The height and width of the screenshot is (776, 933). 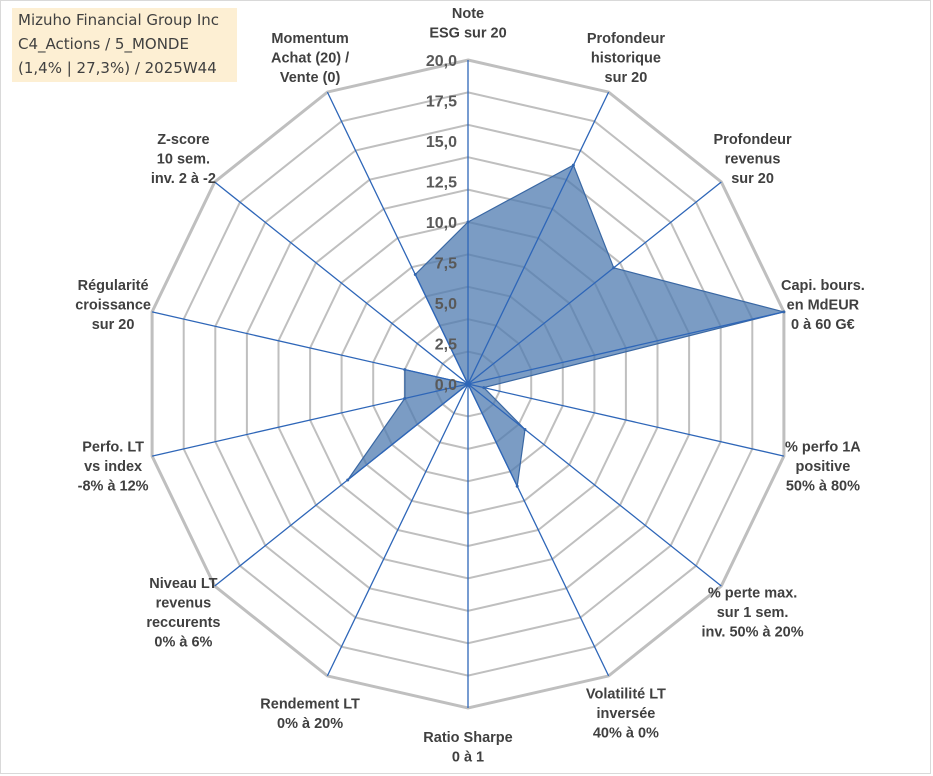 What do you see at coordinates (753, 140) in the screenshot?
I see `axis-label-2-line-0: Profondeur` at bounding box center [753, 140].